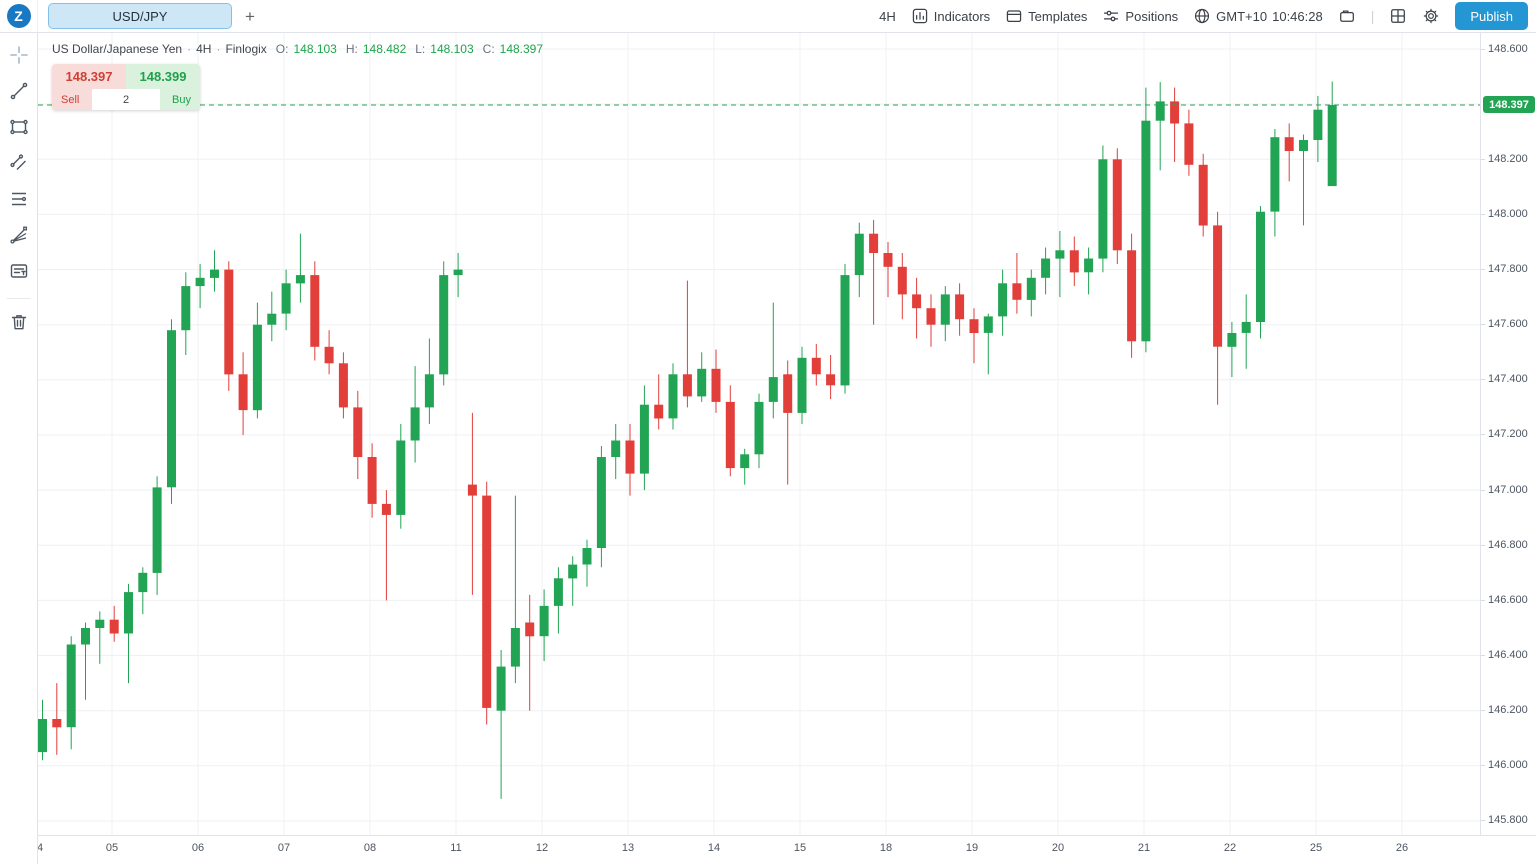 The width and height of the screenshot is (1536, 864). Describe the element at coordinates (19, 273) in the screenshot. I see `text-note-tool-button` at that location.